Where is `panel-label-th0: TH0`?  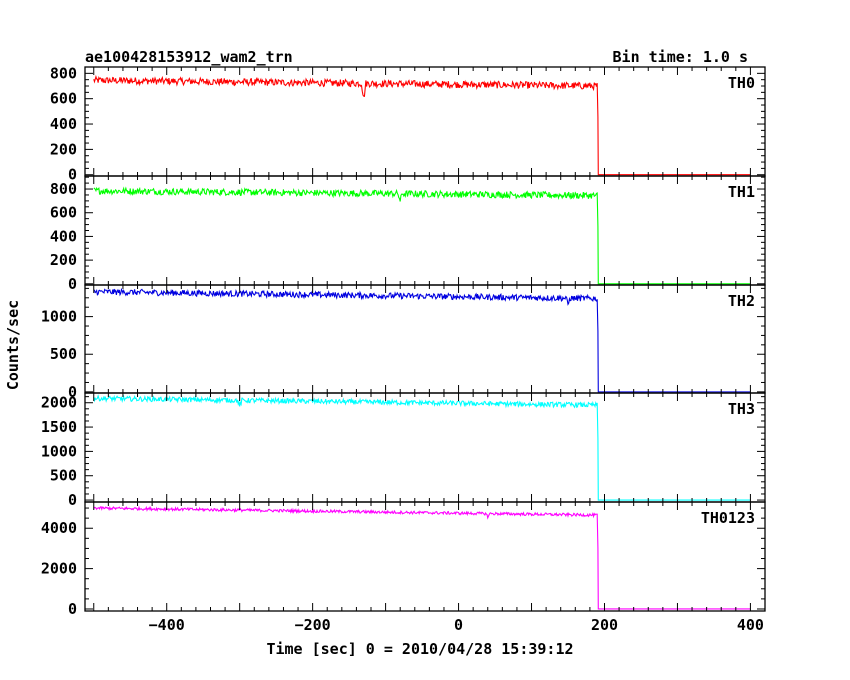 panel-label-th0: TH0 is located at coordinates (741, 83).